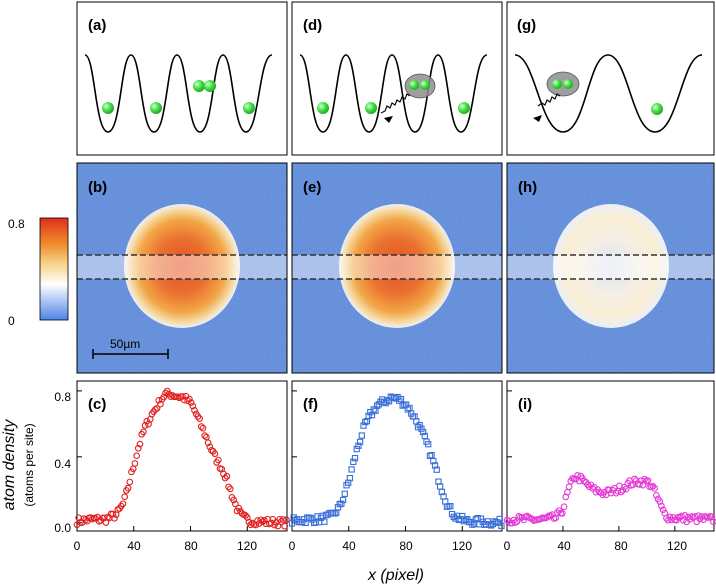 The image size is (716, 585). Describe the element at coordinates (527, 187) in the screenshot. I see `panel-label-h: (h)` at that location.